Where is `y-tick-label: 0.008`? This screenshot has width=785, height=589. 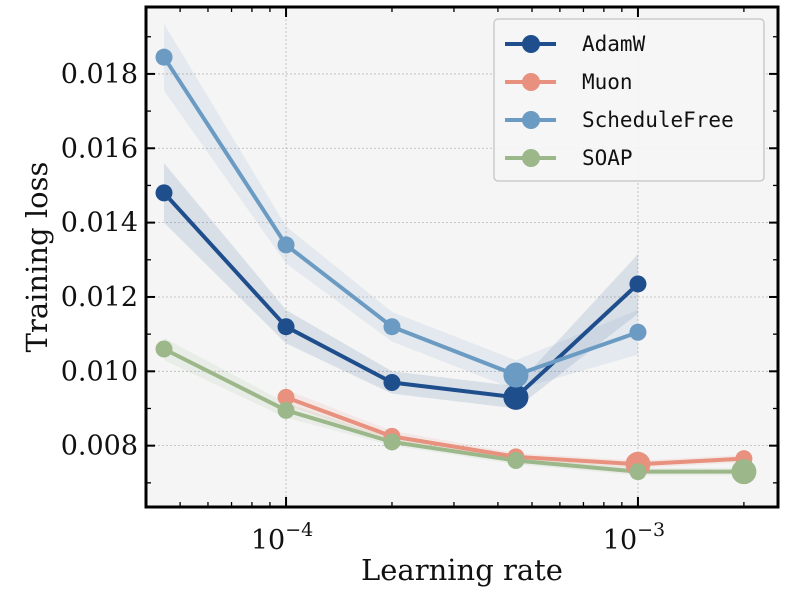 y-tick-label: 0.008 is located at coordinates (99, 446).